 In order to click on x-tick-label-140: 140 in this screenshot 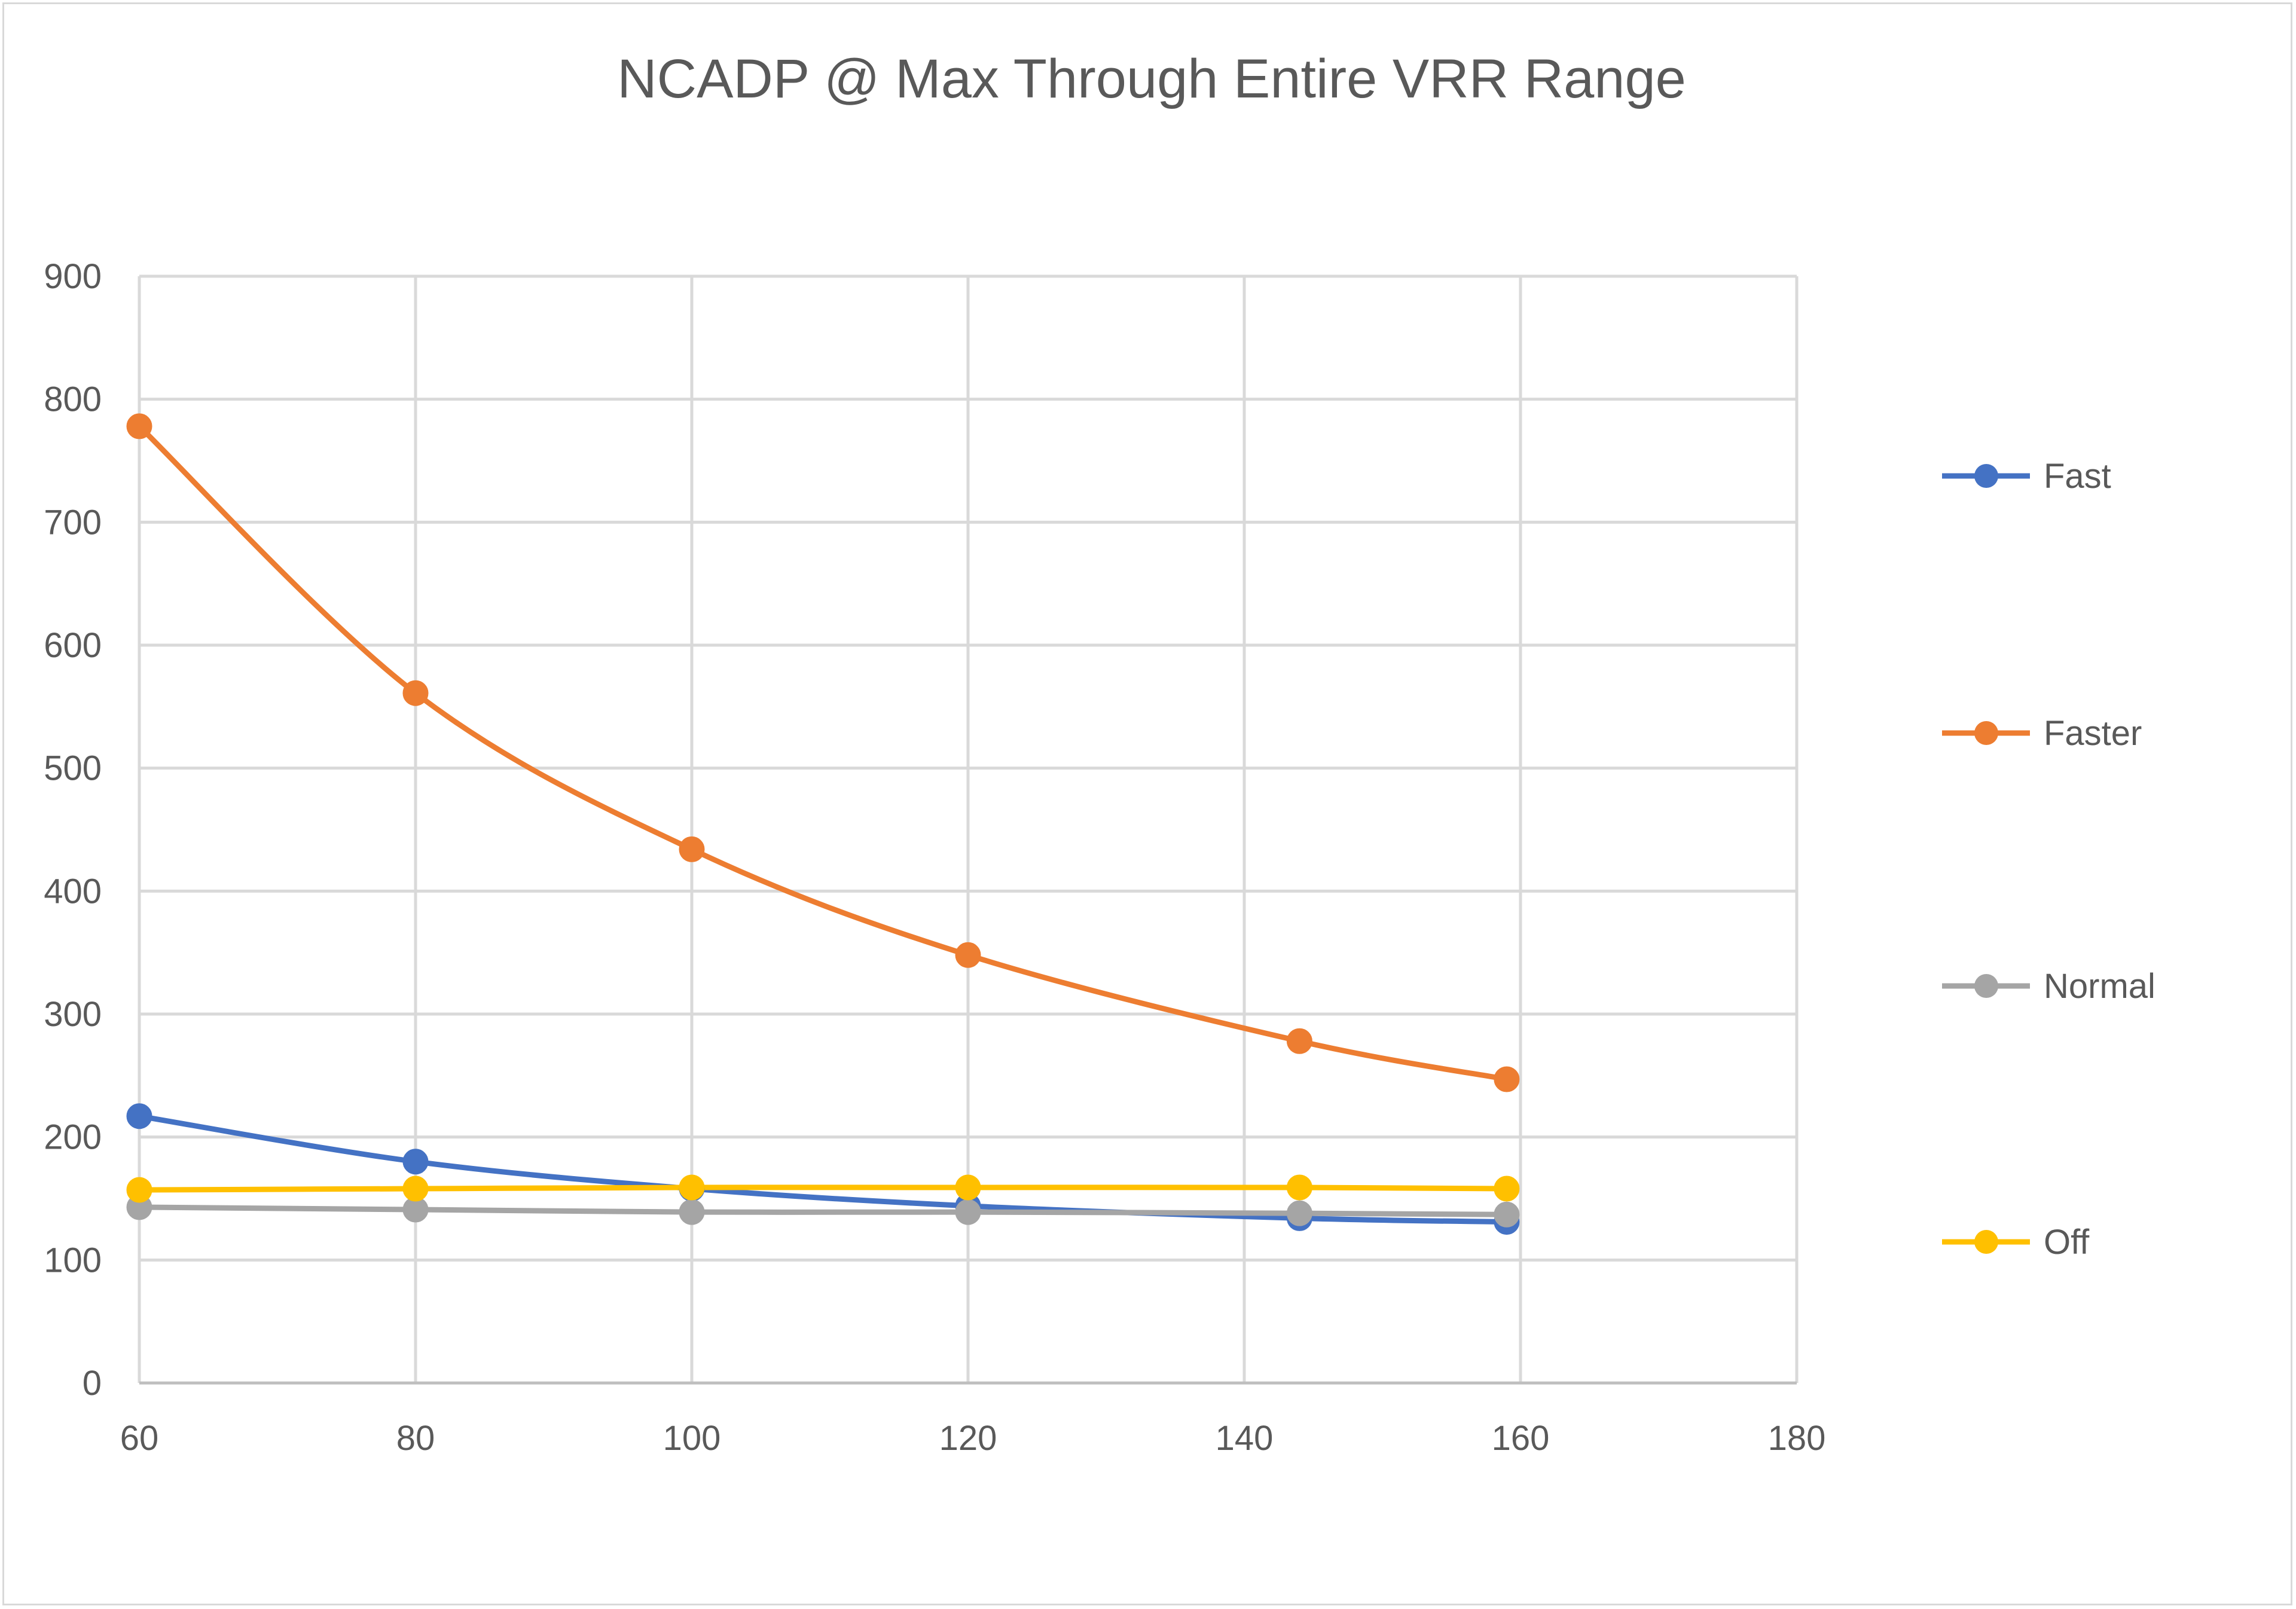, I will do `click(1245, 1438)`.